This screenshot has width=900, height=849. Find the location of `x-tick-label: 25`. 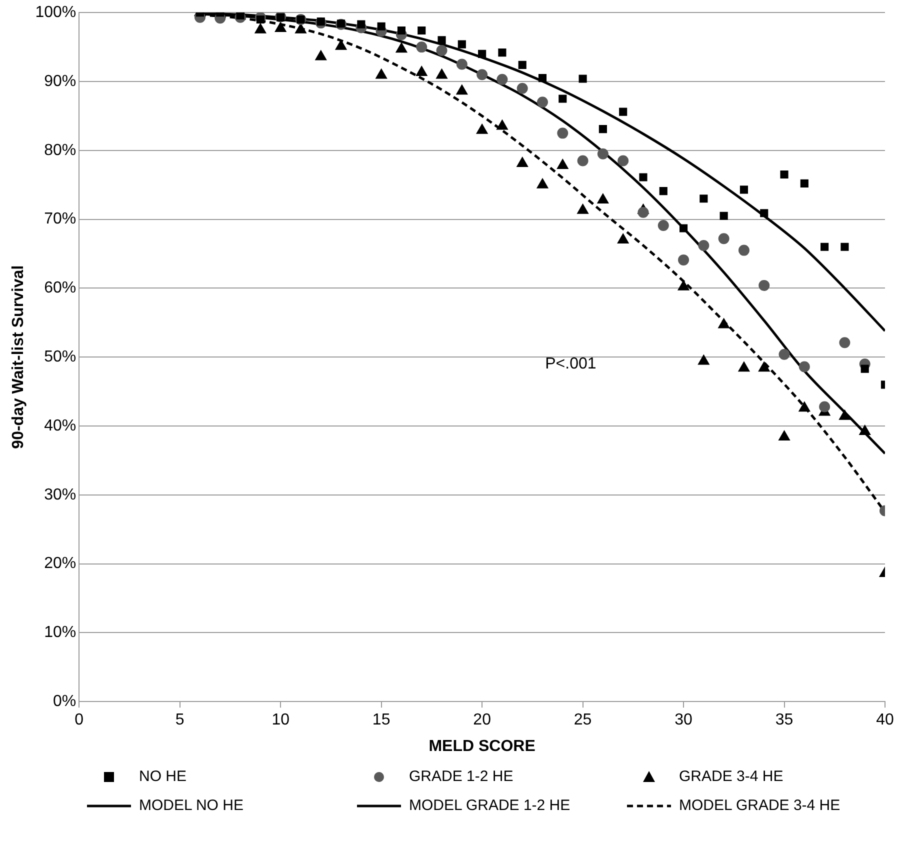

x-tick-label: 25 is located at coordinates (583, 720).